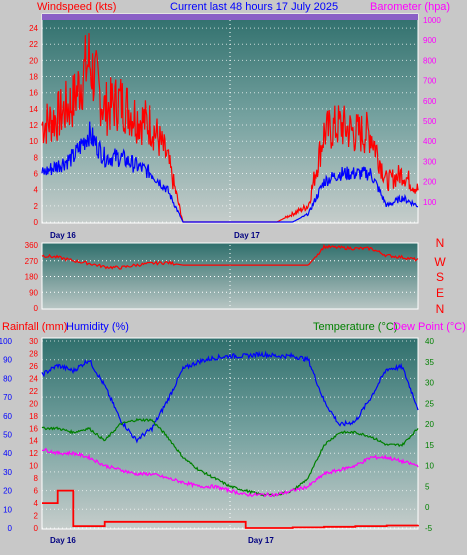 The height and width of the screenshot is (555, 467). What do you see at coordinates (430, 121) in the screenshot?
I see `barometer-tick-label: 500` at bounding box center [430, 121].